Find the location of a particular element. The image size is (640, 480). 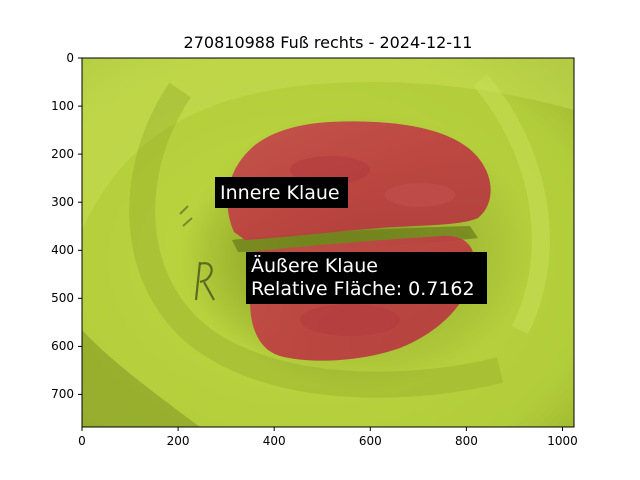

photo-corner-shadow is located at coordinates (141, 378).